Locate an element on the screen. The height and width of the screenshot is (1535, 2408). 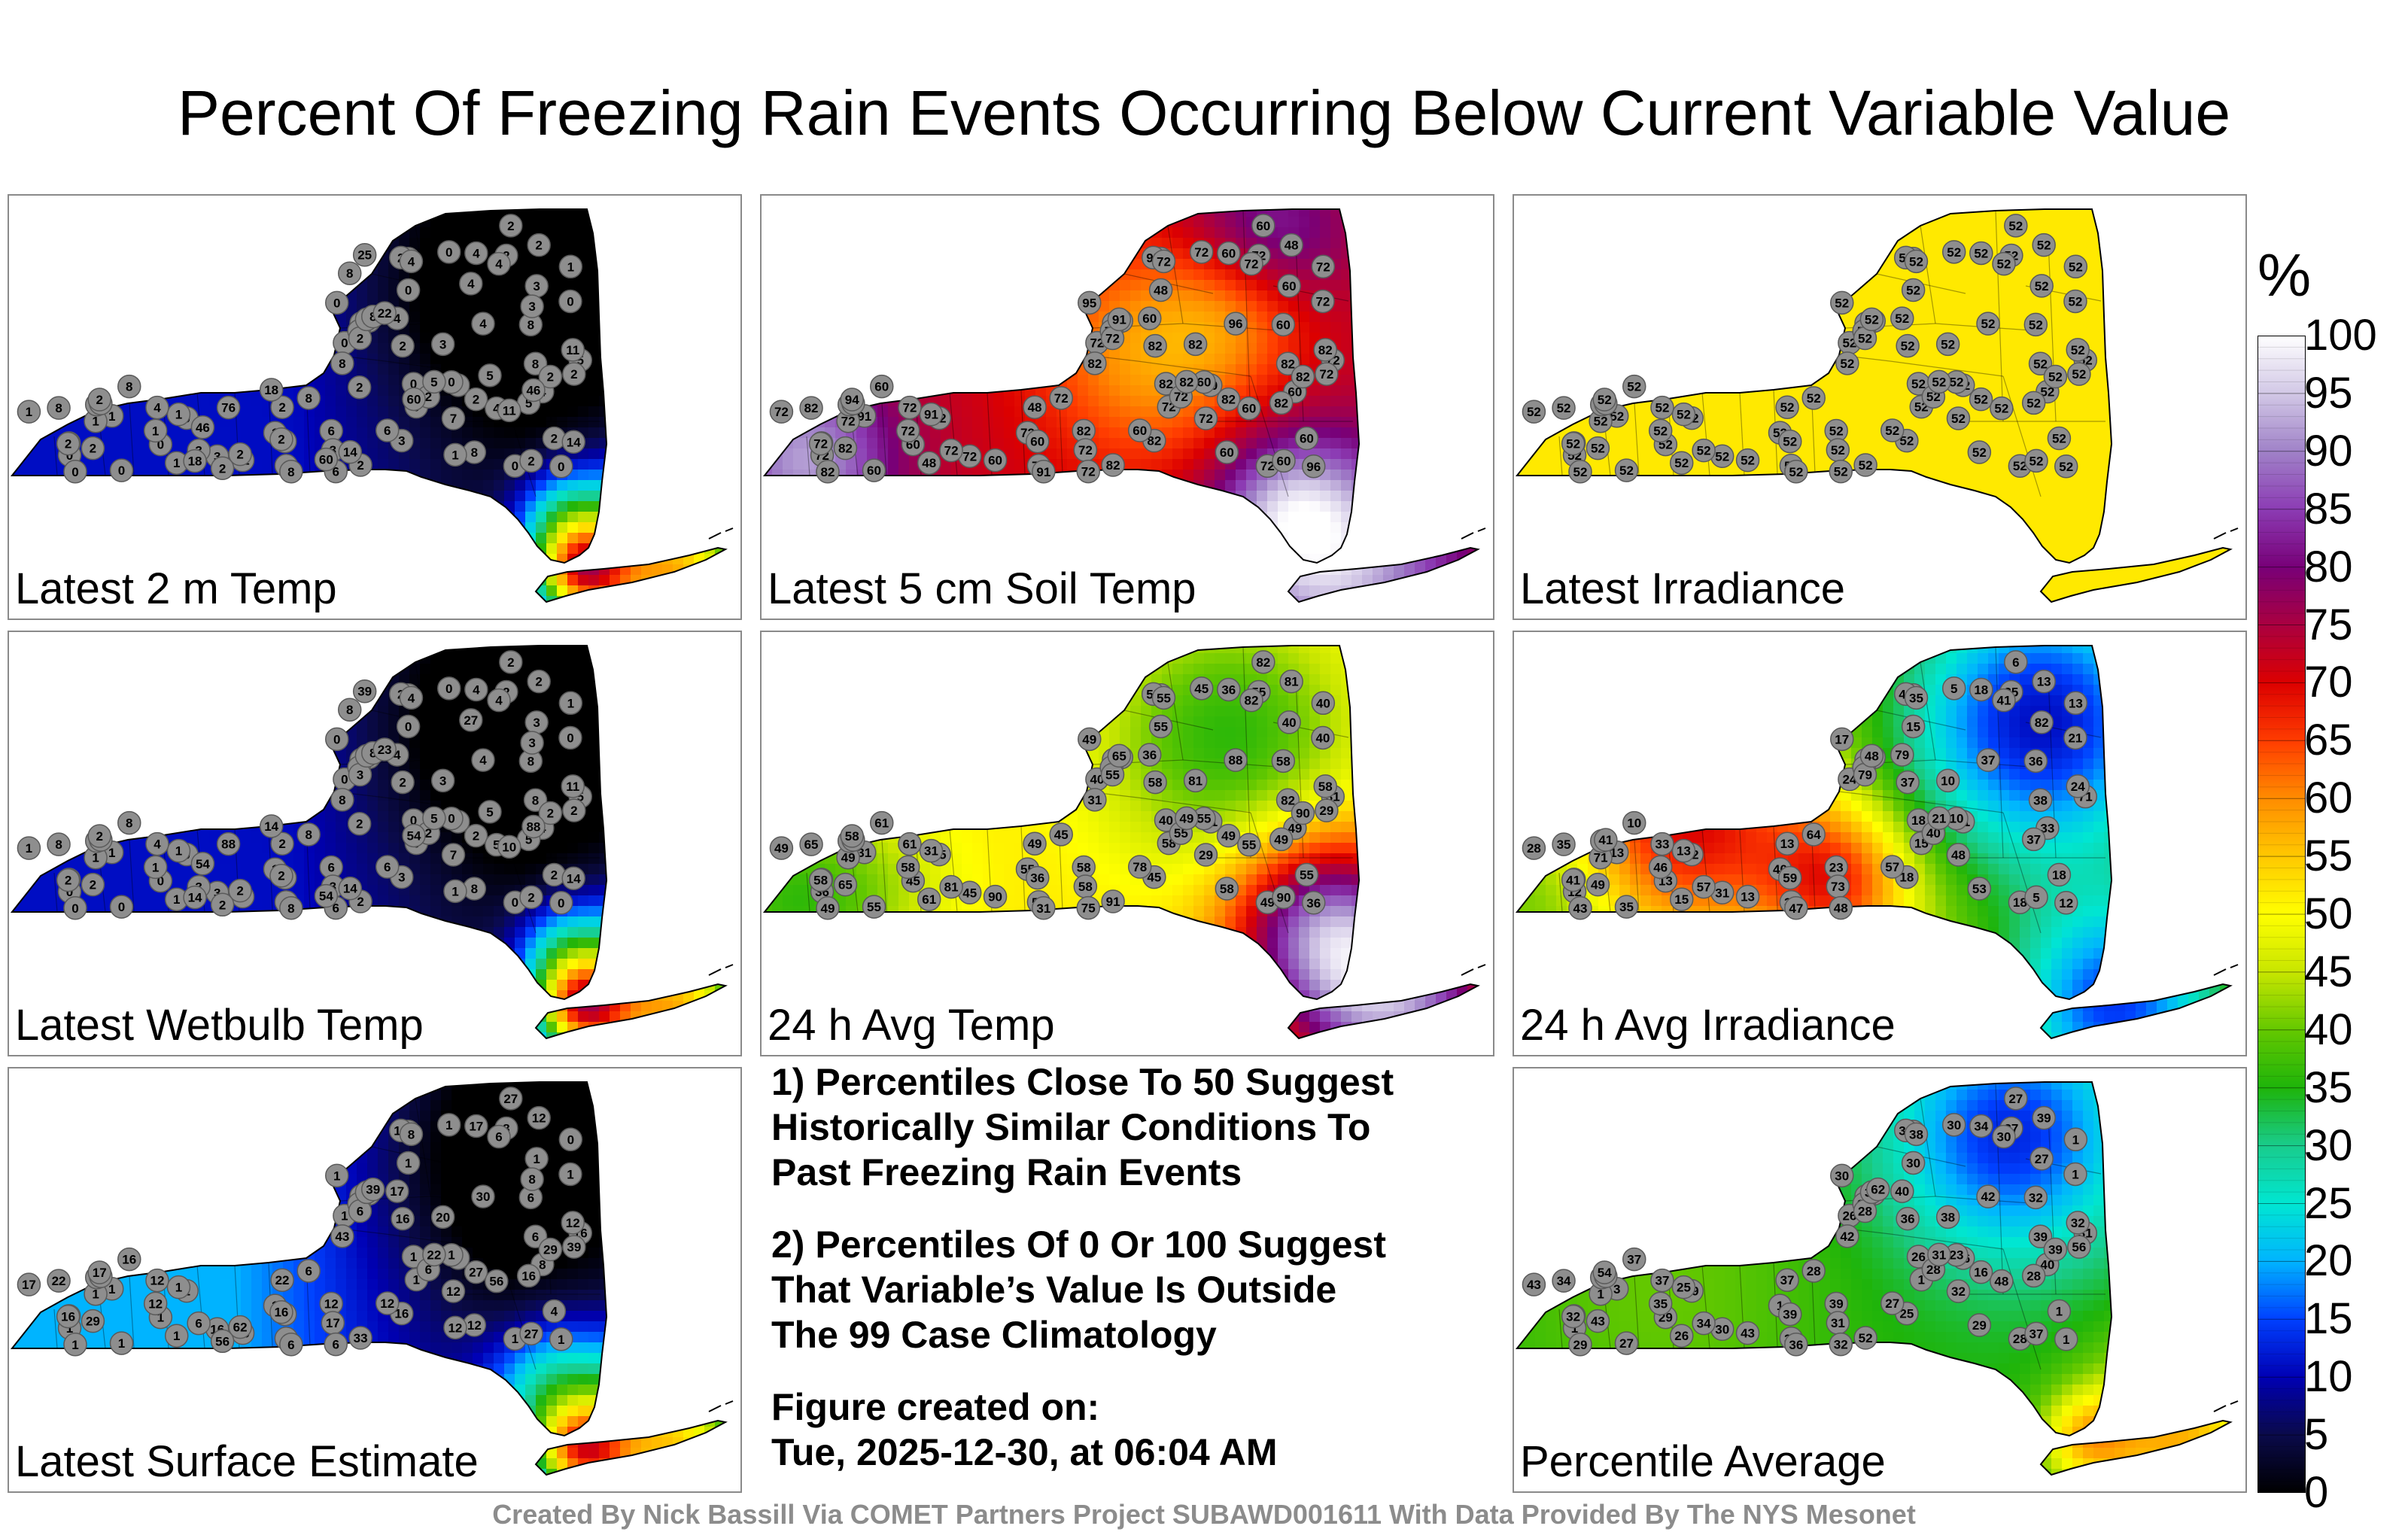
station-value: 39 is located at coordinates (574, 1247).